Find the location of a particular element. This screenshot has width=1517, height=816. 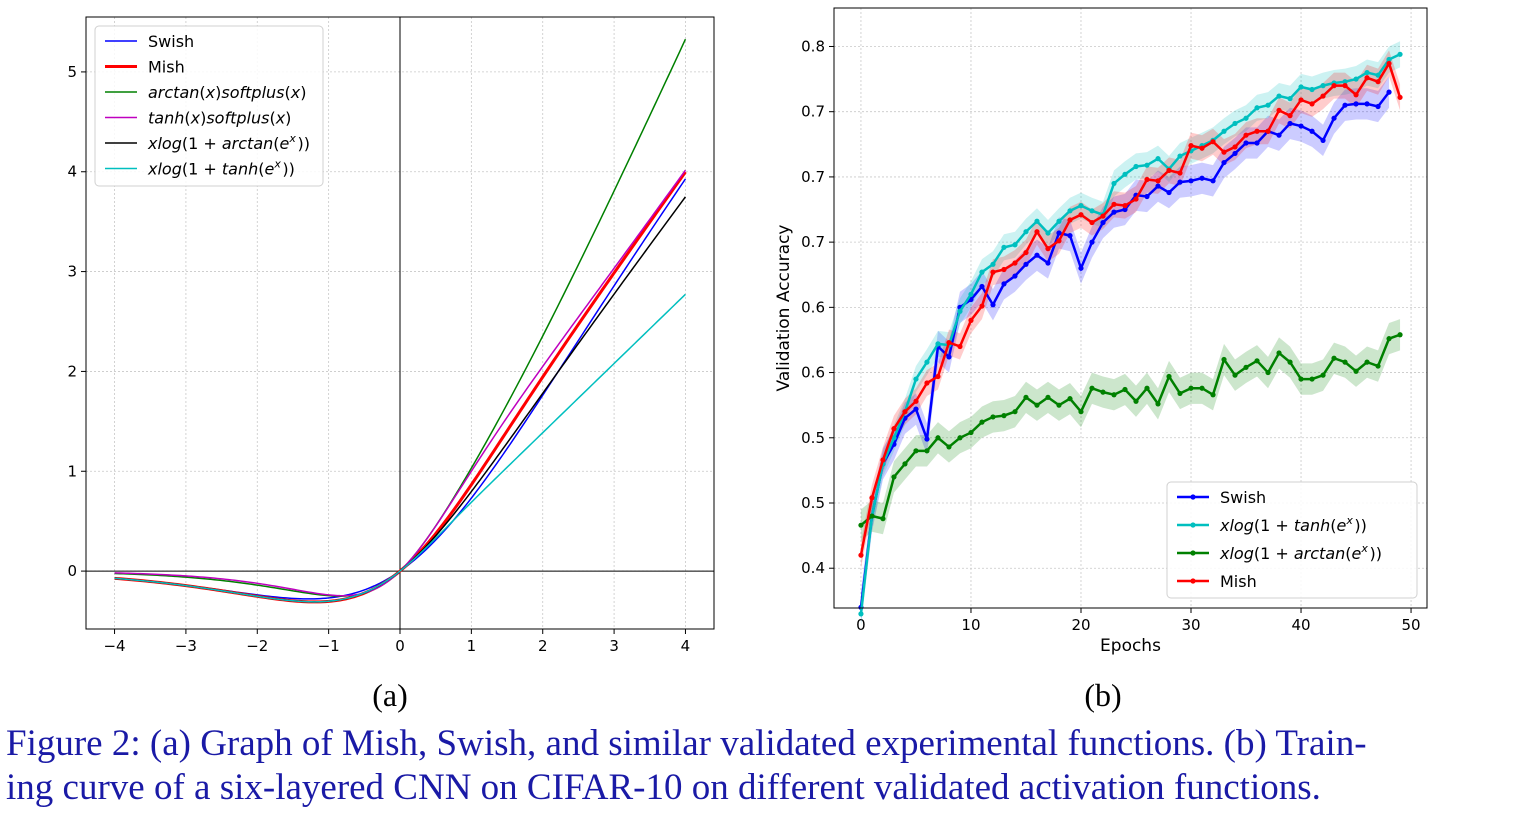

panel-a-x-tick-label: −2 is located at coordinates (257, 646).